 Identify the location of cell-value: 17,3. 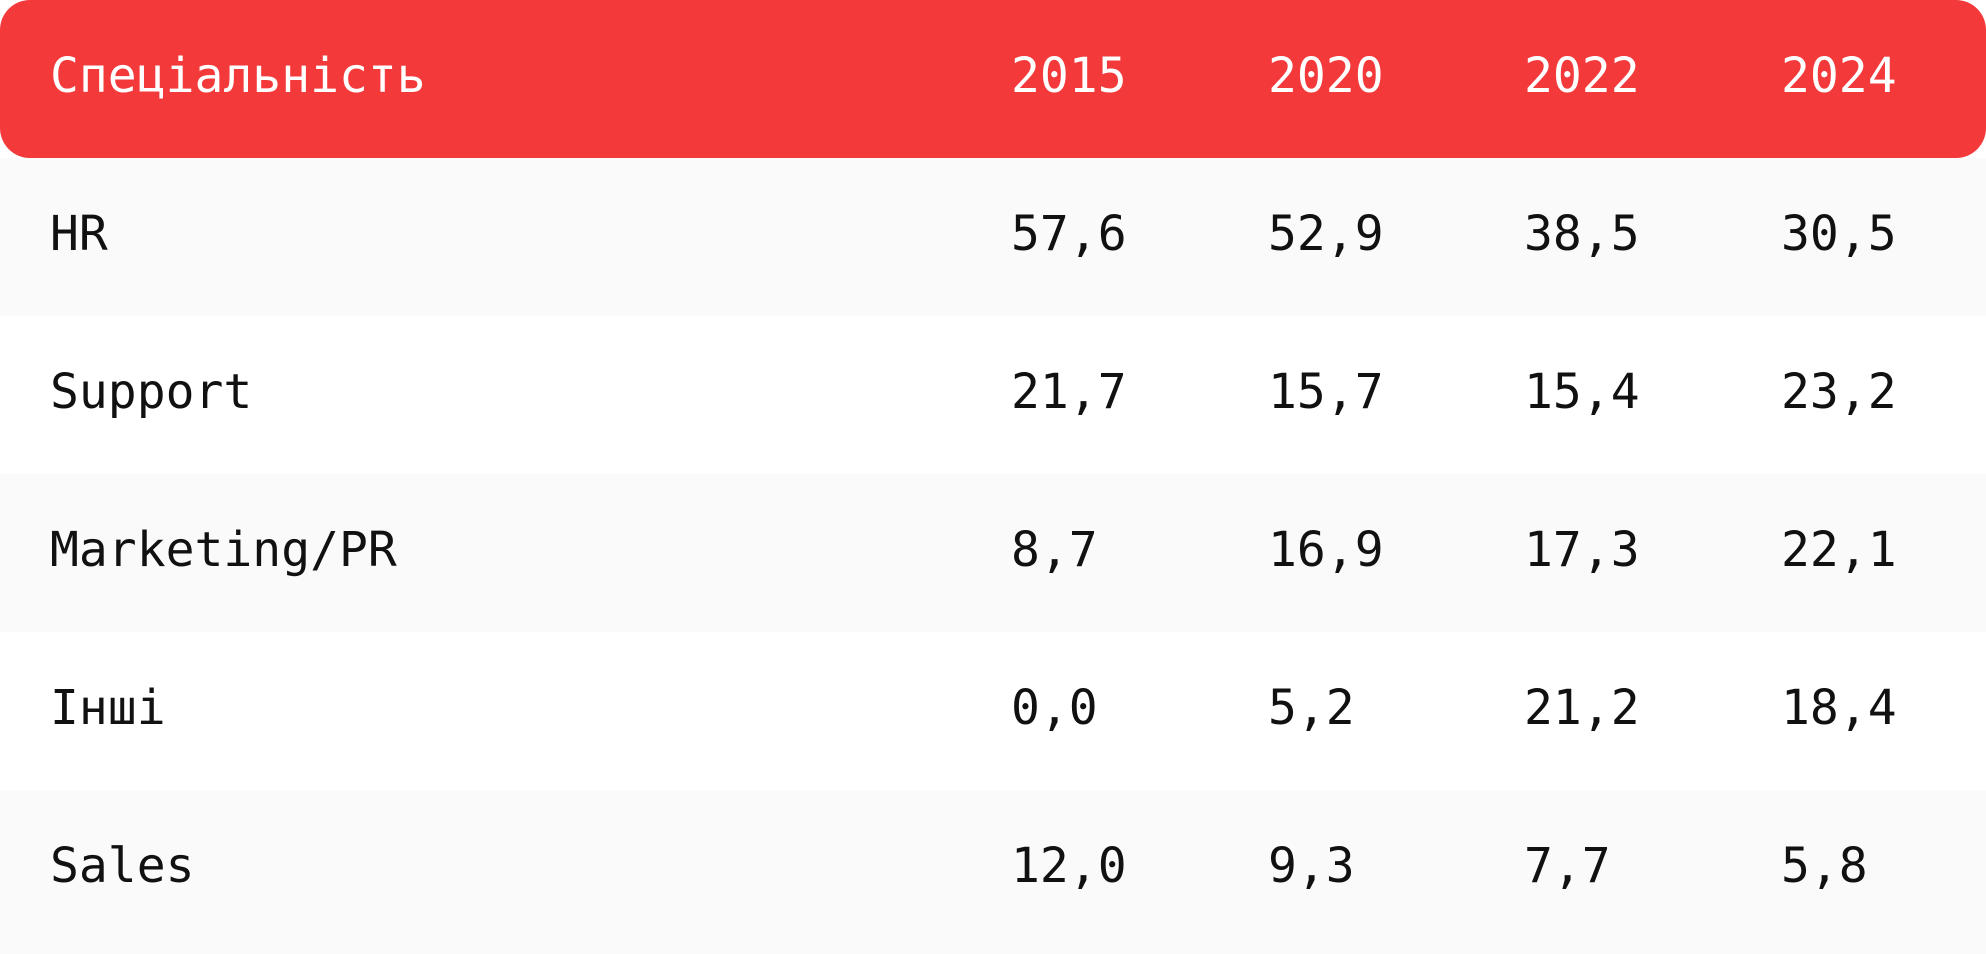
(1582, 550).